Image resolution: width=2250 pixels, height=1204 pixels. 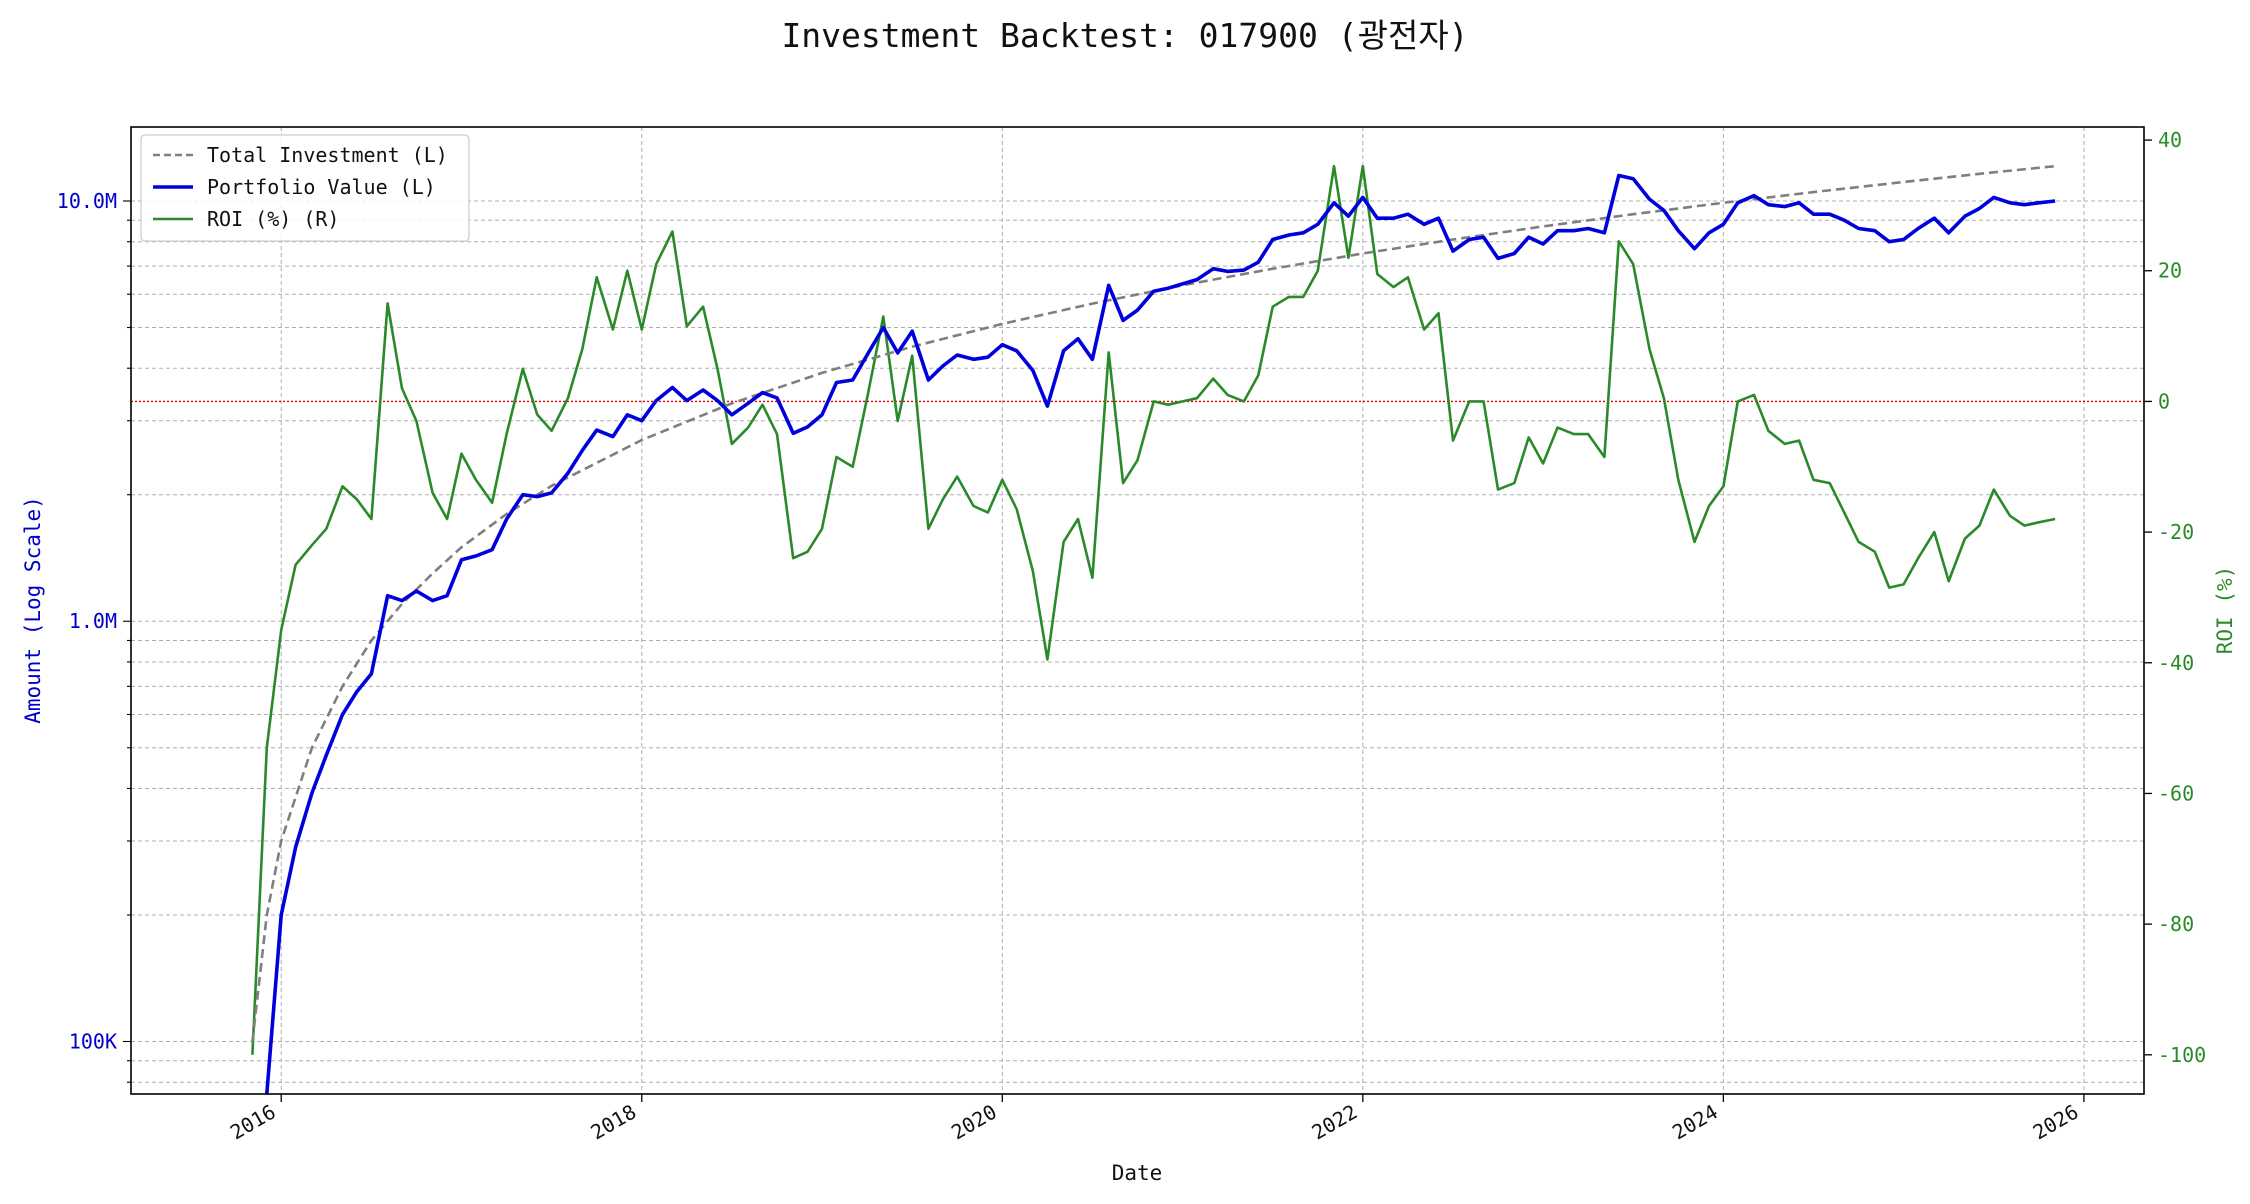 What do you see at coordinates (2176, 793) in the screenshot?
I see `y-right-tick-label: -60` at bounding box center [2176, 793].